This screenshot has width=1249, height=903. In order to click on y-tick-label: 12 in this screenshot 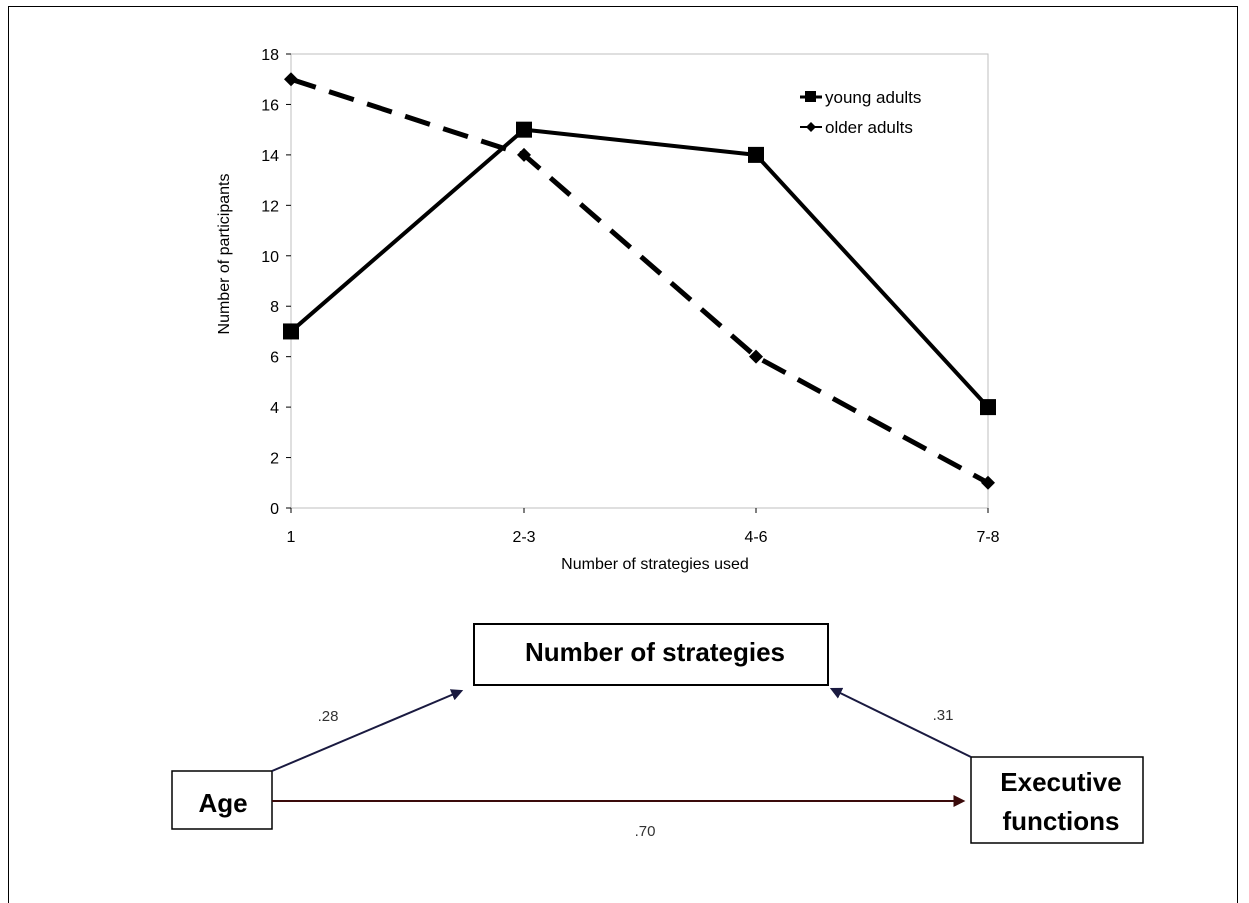, I will do `click(270, 206)`.